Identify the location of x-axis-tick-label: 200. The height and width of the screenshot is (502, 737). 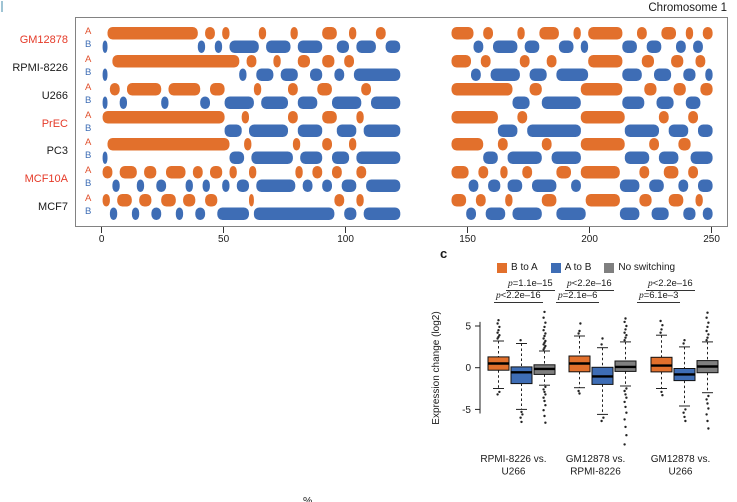
(589, 239).